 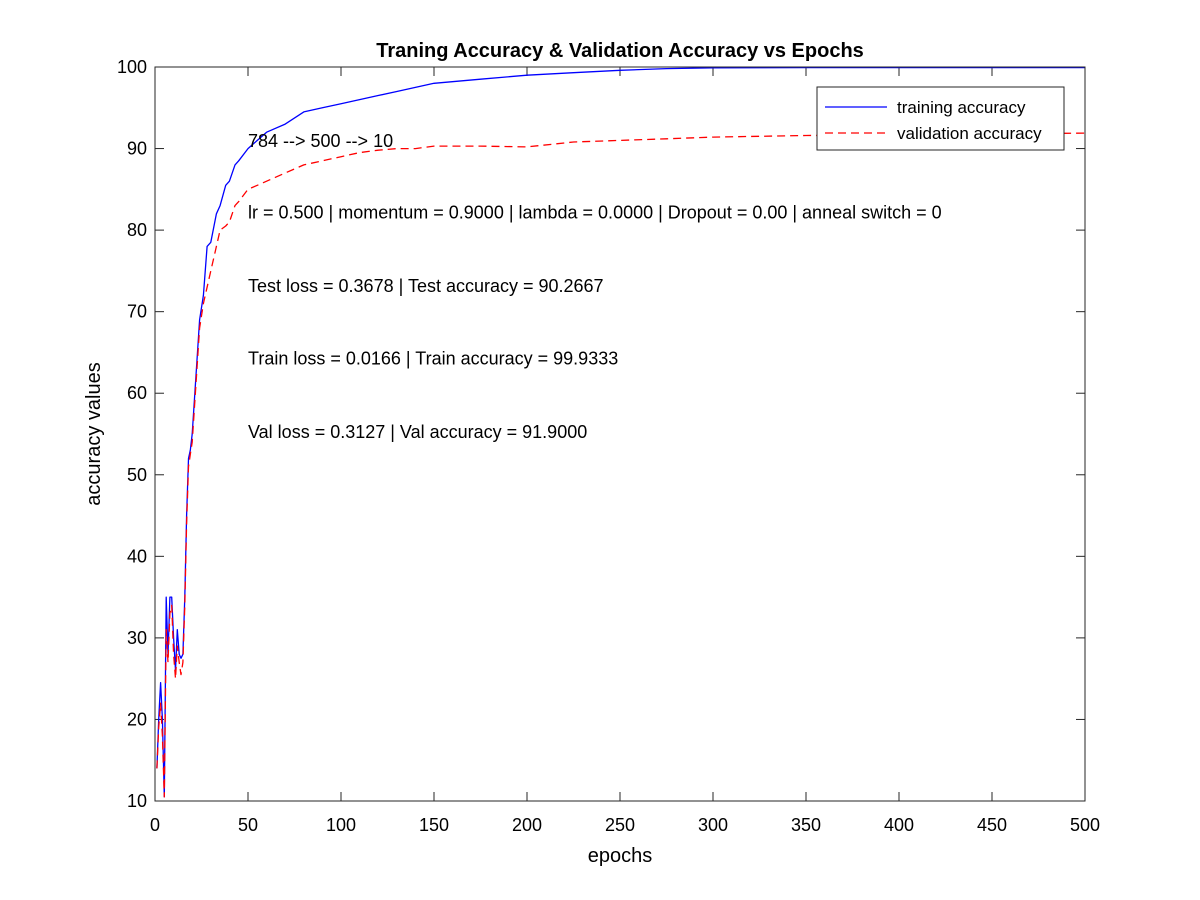 What do you see at coordinates (248, 825) in the screenshot?
I see `x-tick-label: 50` at bounding box center [248, 825].